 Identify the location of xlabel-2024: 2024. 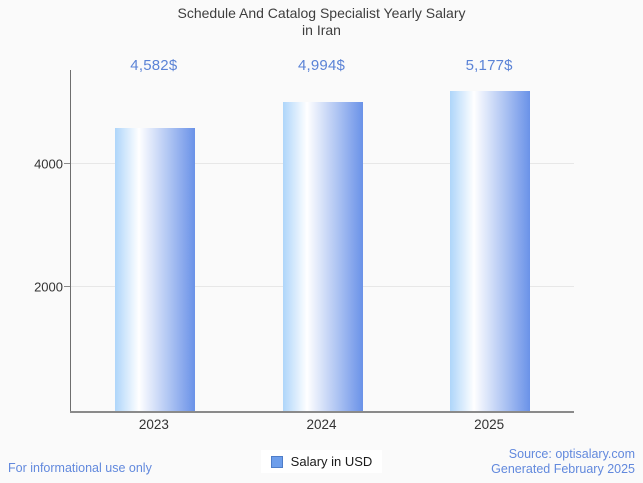
(321, 424).